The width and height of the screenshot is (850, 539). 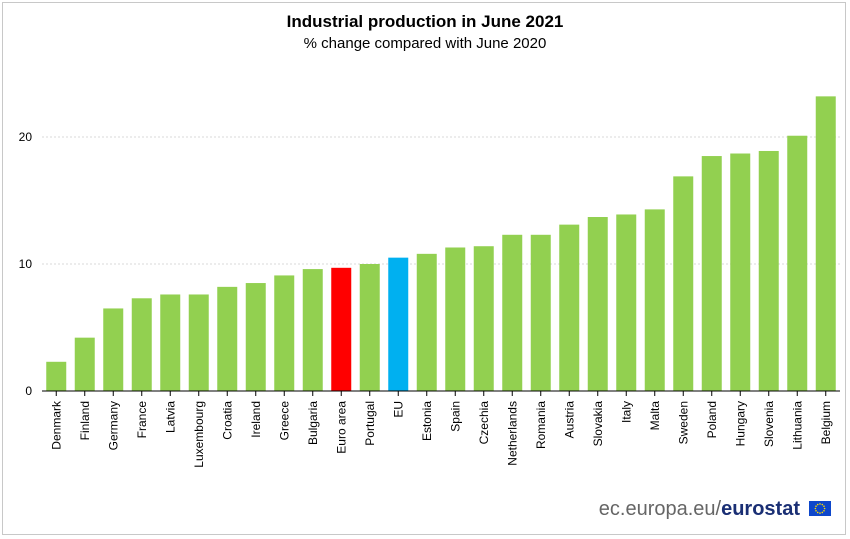 I want to click on source-footer: ec.europa.eu/eurostat, so click(x=699, y=509).